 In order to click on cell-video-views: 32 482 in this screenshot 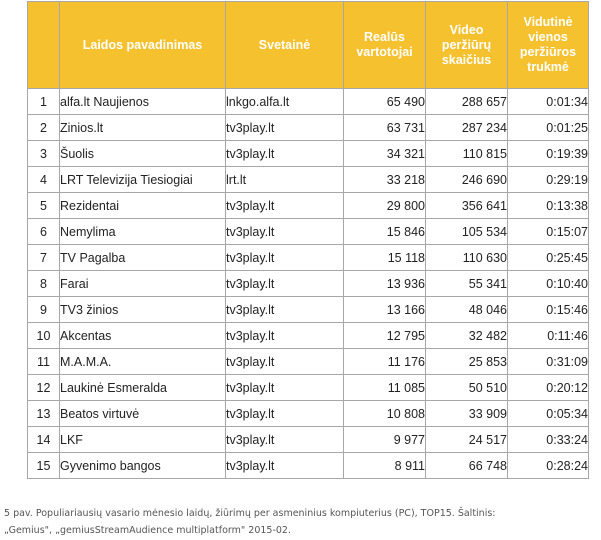, I will do `click(466, 335)`.